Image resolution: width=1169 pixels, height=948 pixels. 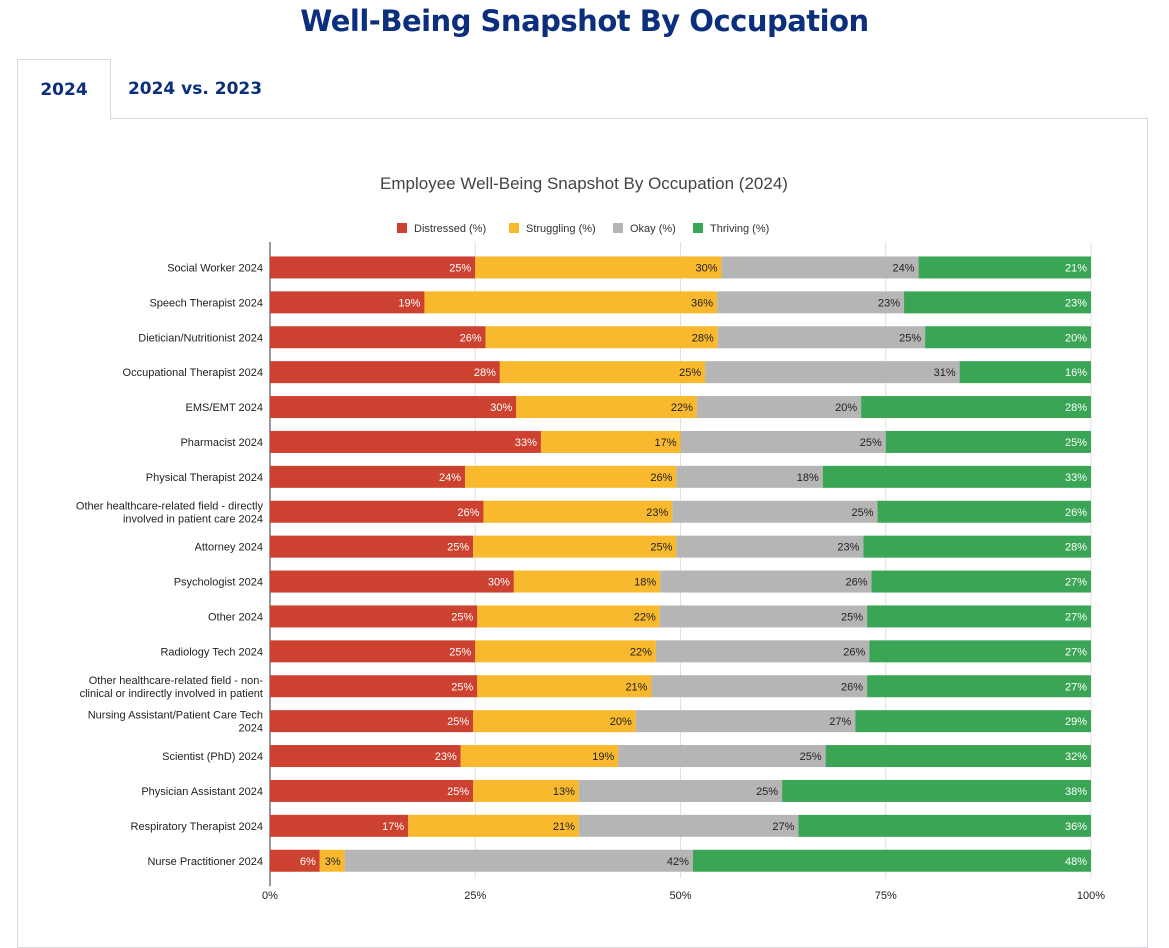 What do you see at coordinates (205, 862) in the screenshot?
I see `category-label: Nurse Practitioner 2024` at bounding box center [205, 862].